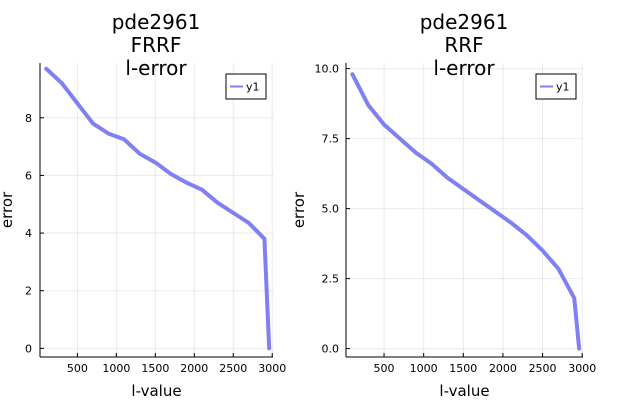 This screenshot has height=410, width=631. Describe the element at coordinates (331, 349) in the screenshot. I see `y-tick-label: 0.0` at that location.